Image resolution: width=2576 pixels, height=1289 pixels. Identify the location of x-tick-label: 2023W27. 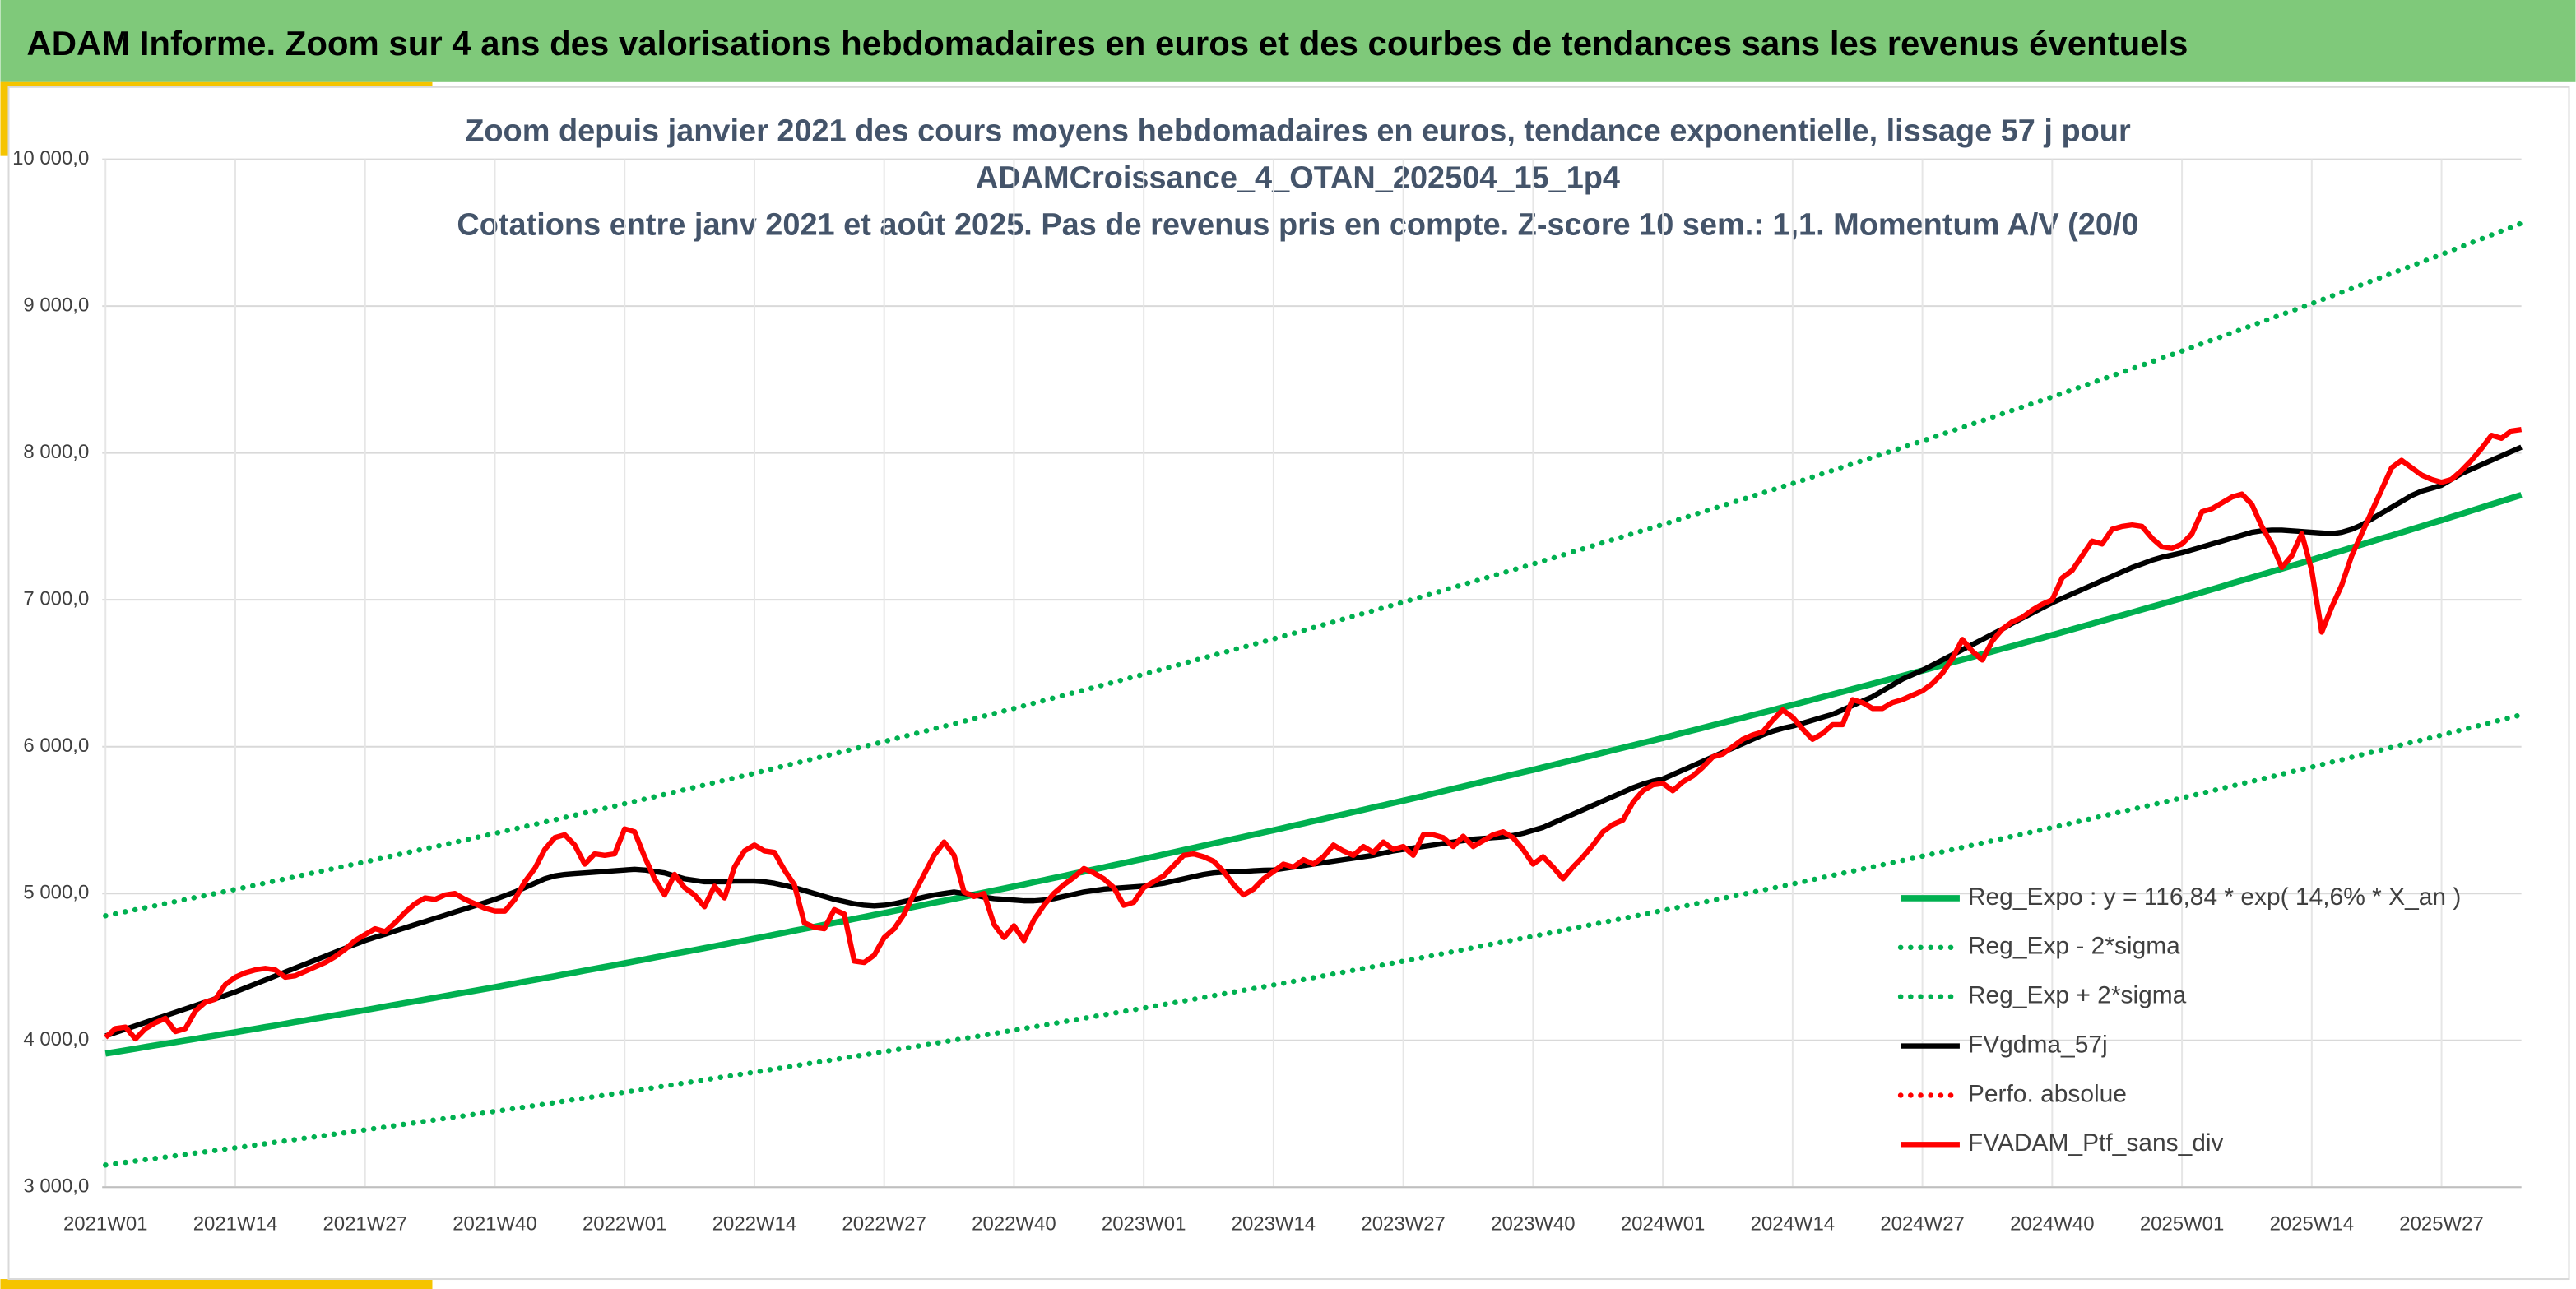
(1403, 1223).